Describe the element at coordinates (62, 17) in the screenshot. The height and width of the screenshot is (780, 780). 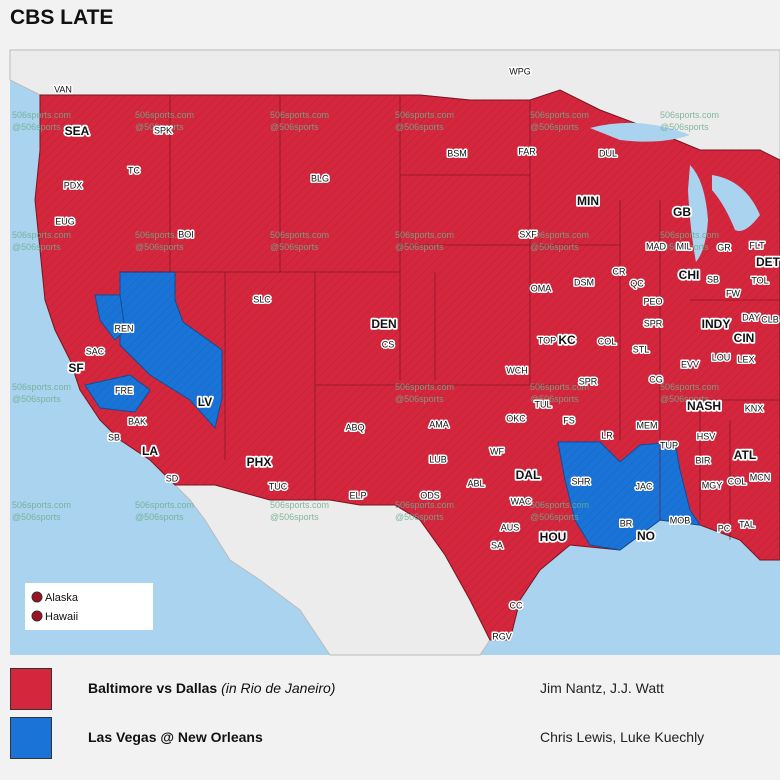
I see `title: CBS LATE` at that location.